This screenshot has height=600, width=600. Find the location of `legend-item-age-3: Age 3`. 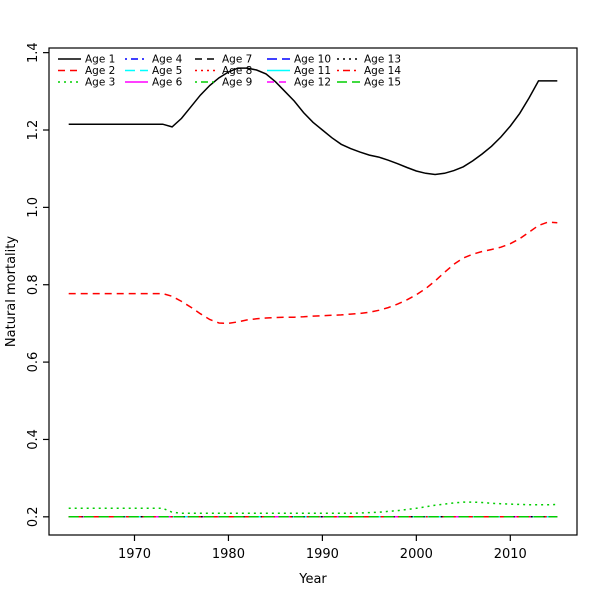

legend-item-age-3: Age 3 is located at coordinates (86, 83).